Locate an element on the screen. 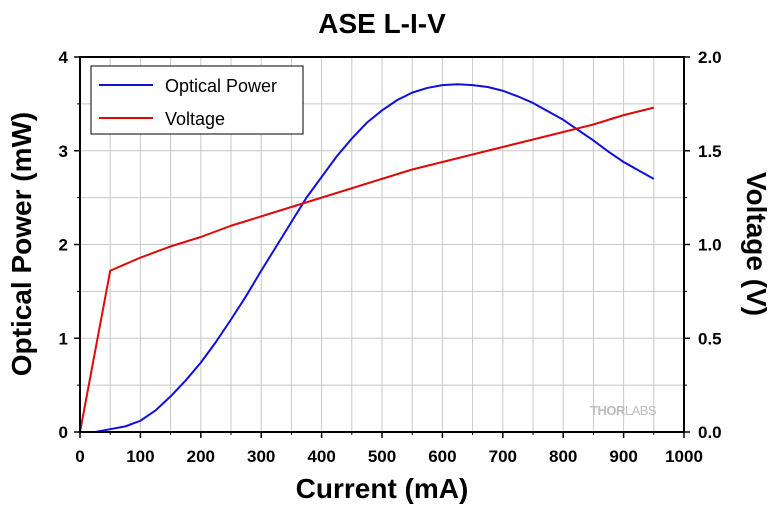  x-tick-label: 500 is located at coordinates (382, 456).